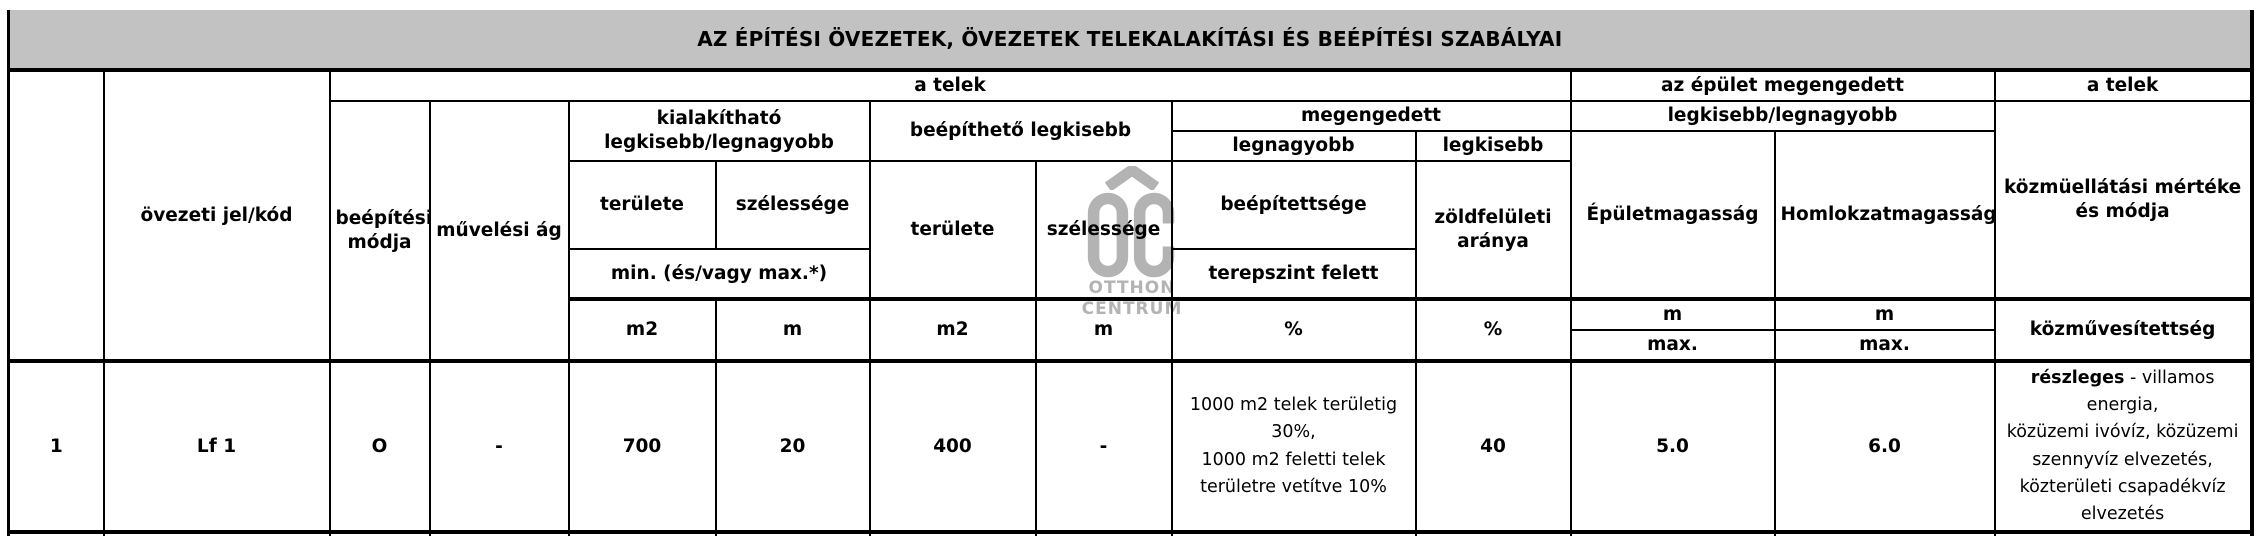 This screenshot has width=2257, height=536. Describe the element at coordinates (642, 205) in the screenshot. I see `header-kialakithato-terulete: területe` at that location.